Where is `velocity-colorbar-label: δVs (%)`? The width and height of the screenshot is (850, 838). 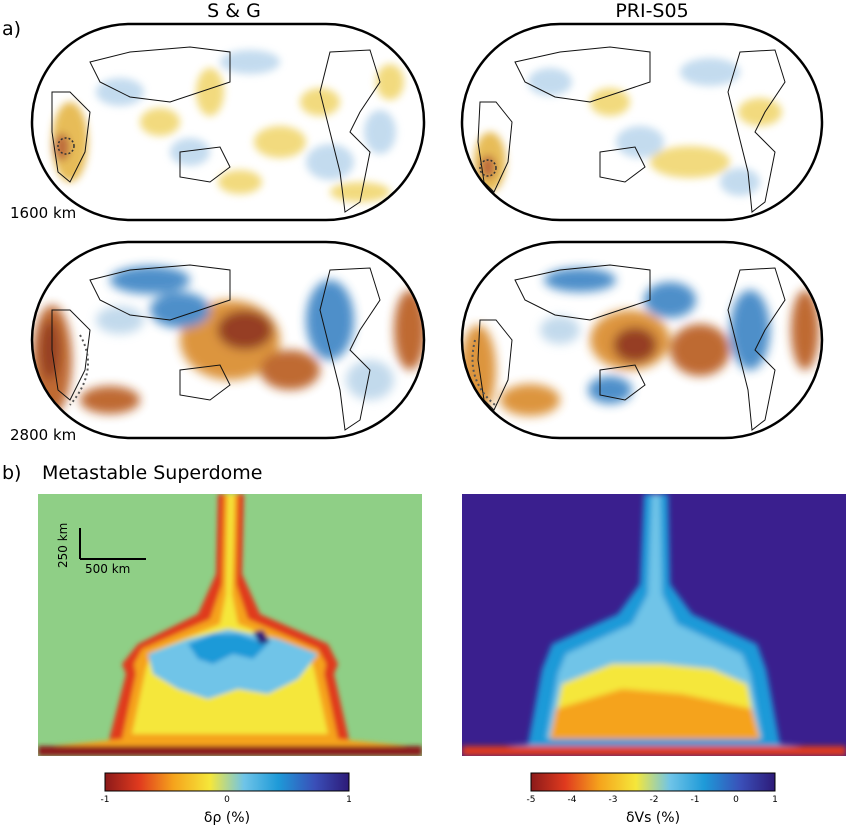 velocity-colorbar-label: δVs (%) is located at coordinates (653, 818).